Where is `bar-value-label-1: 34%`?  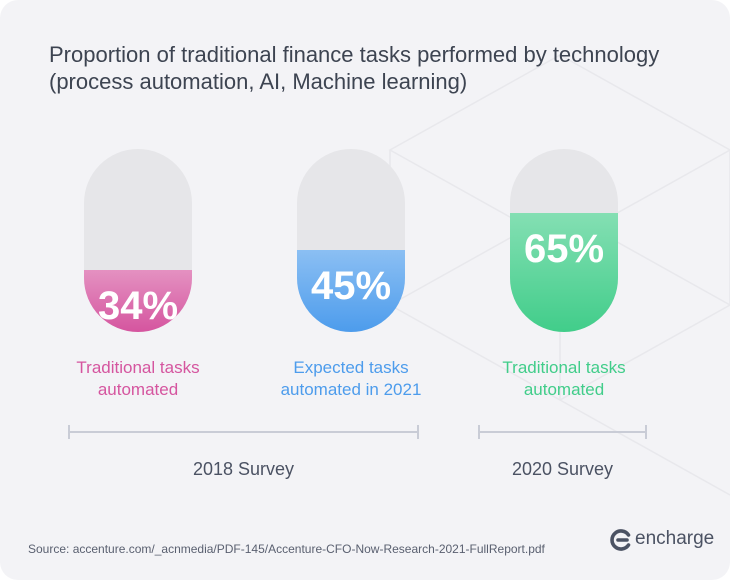 bar-value-label-1: 34% is located at coordinates (138, 306).